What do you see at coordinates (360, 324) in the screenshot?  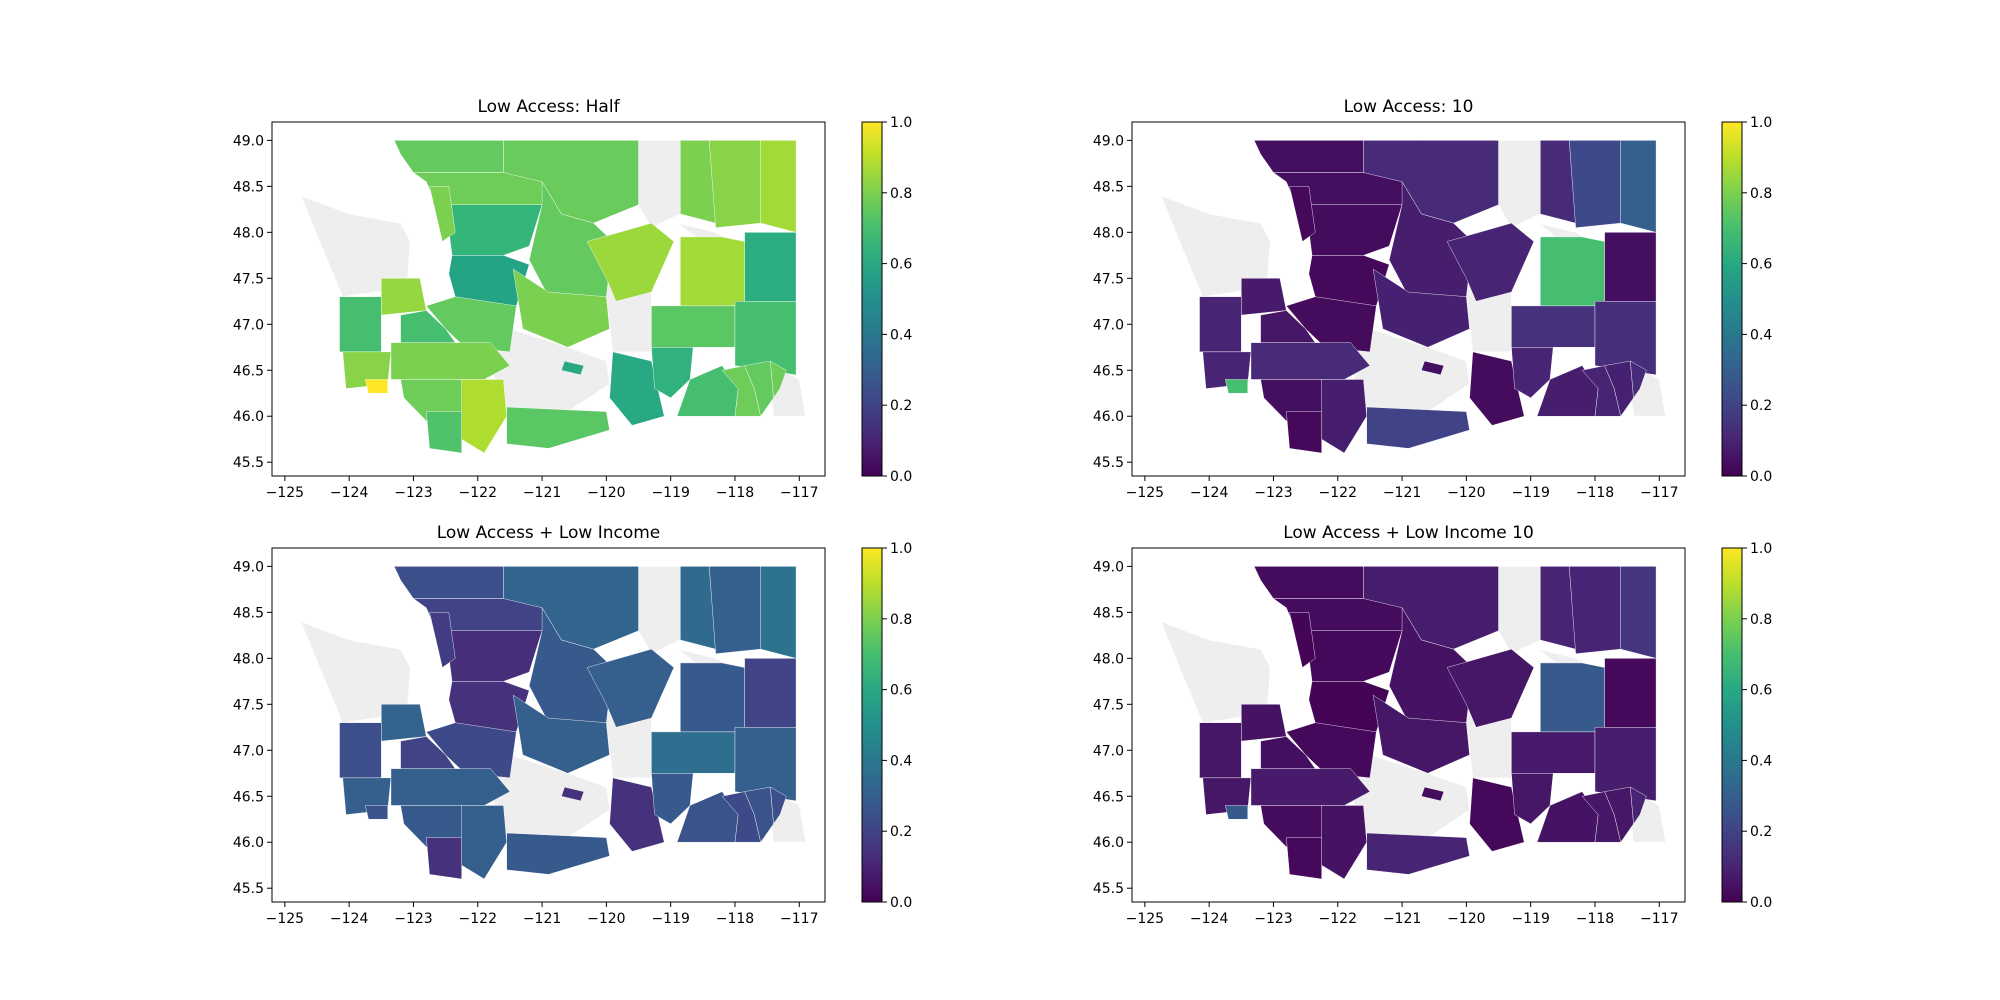 I see `county-region-grays-harbor` at bounding box center [360, 324].